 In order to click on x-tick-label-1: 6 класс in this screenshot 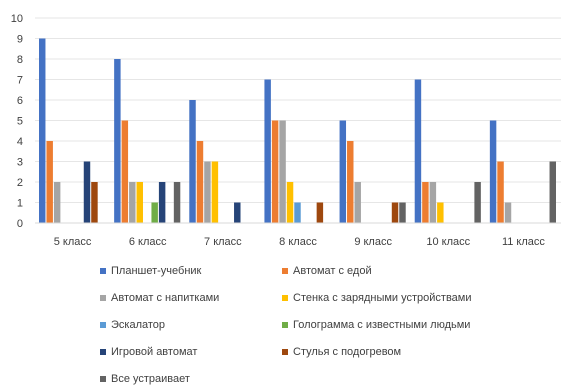, I will do `click(148, 242)`.